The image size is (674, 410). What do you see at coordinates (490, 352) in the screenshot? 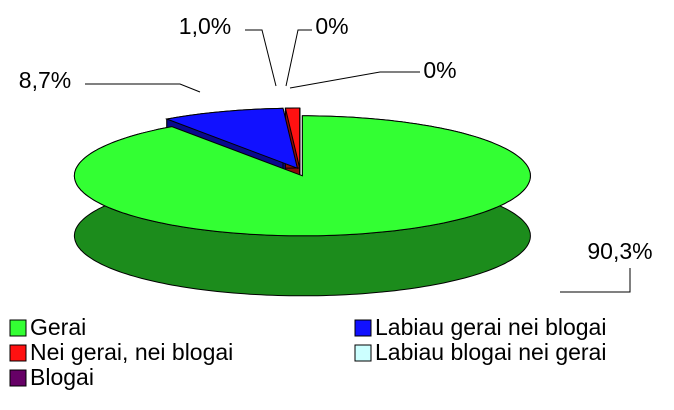
I see `legend-label: Labiau blogai nei gerai` at bounding box center [490, 352].